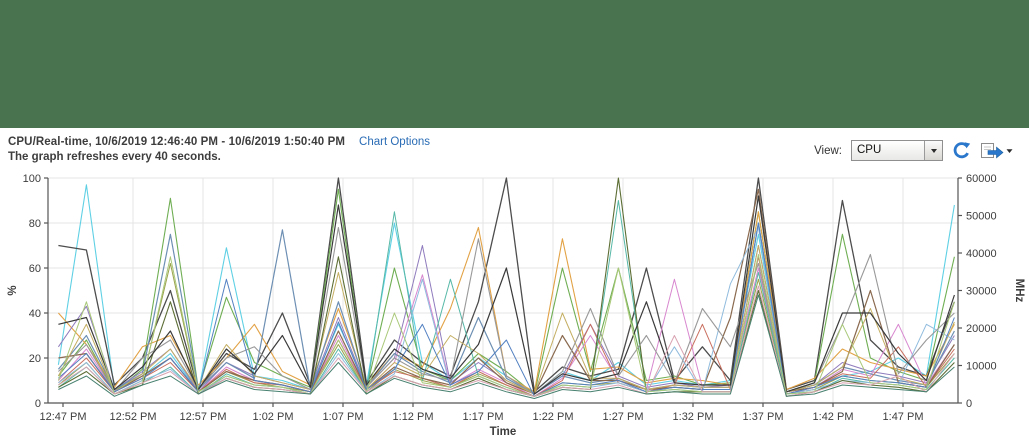 Image resolution: width=1029 pixels, height=442 pixels. What do you see at coordinates (1019, 291) in the screenshot?
I see `svg-text: MHz` at bounding box center [1019, 291].